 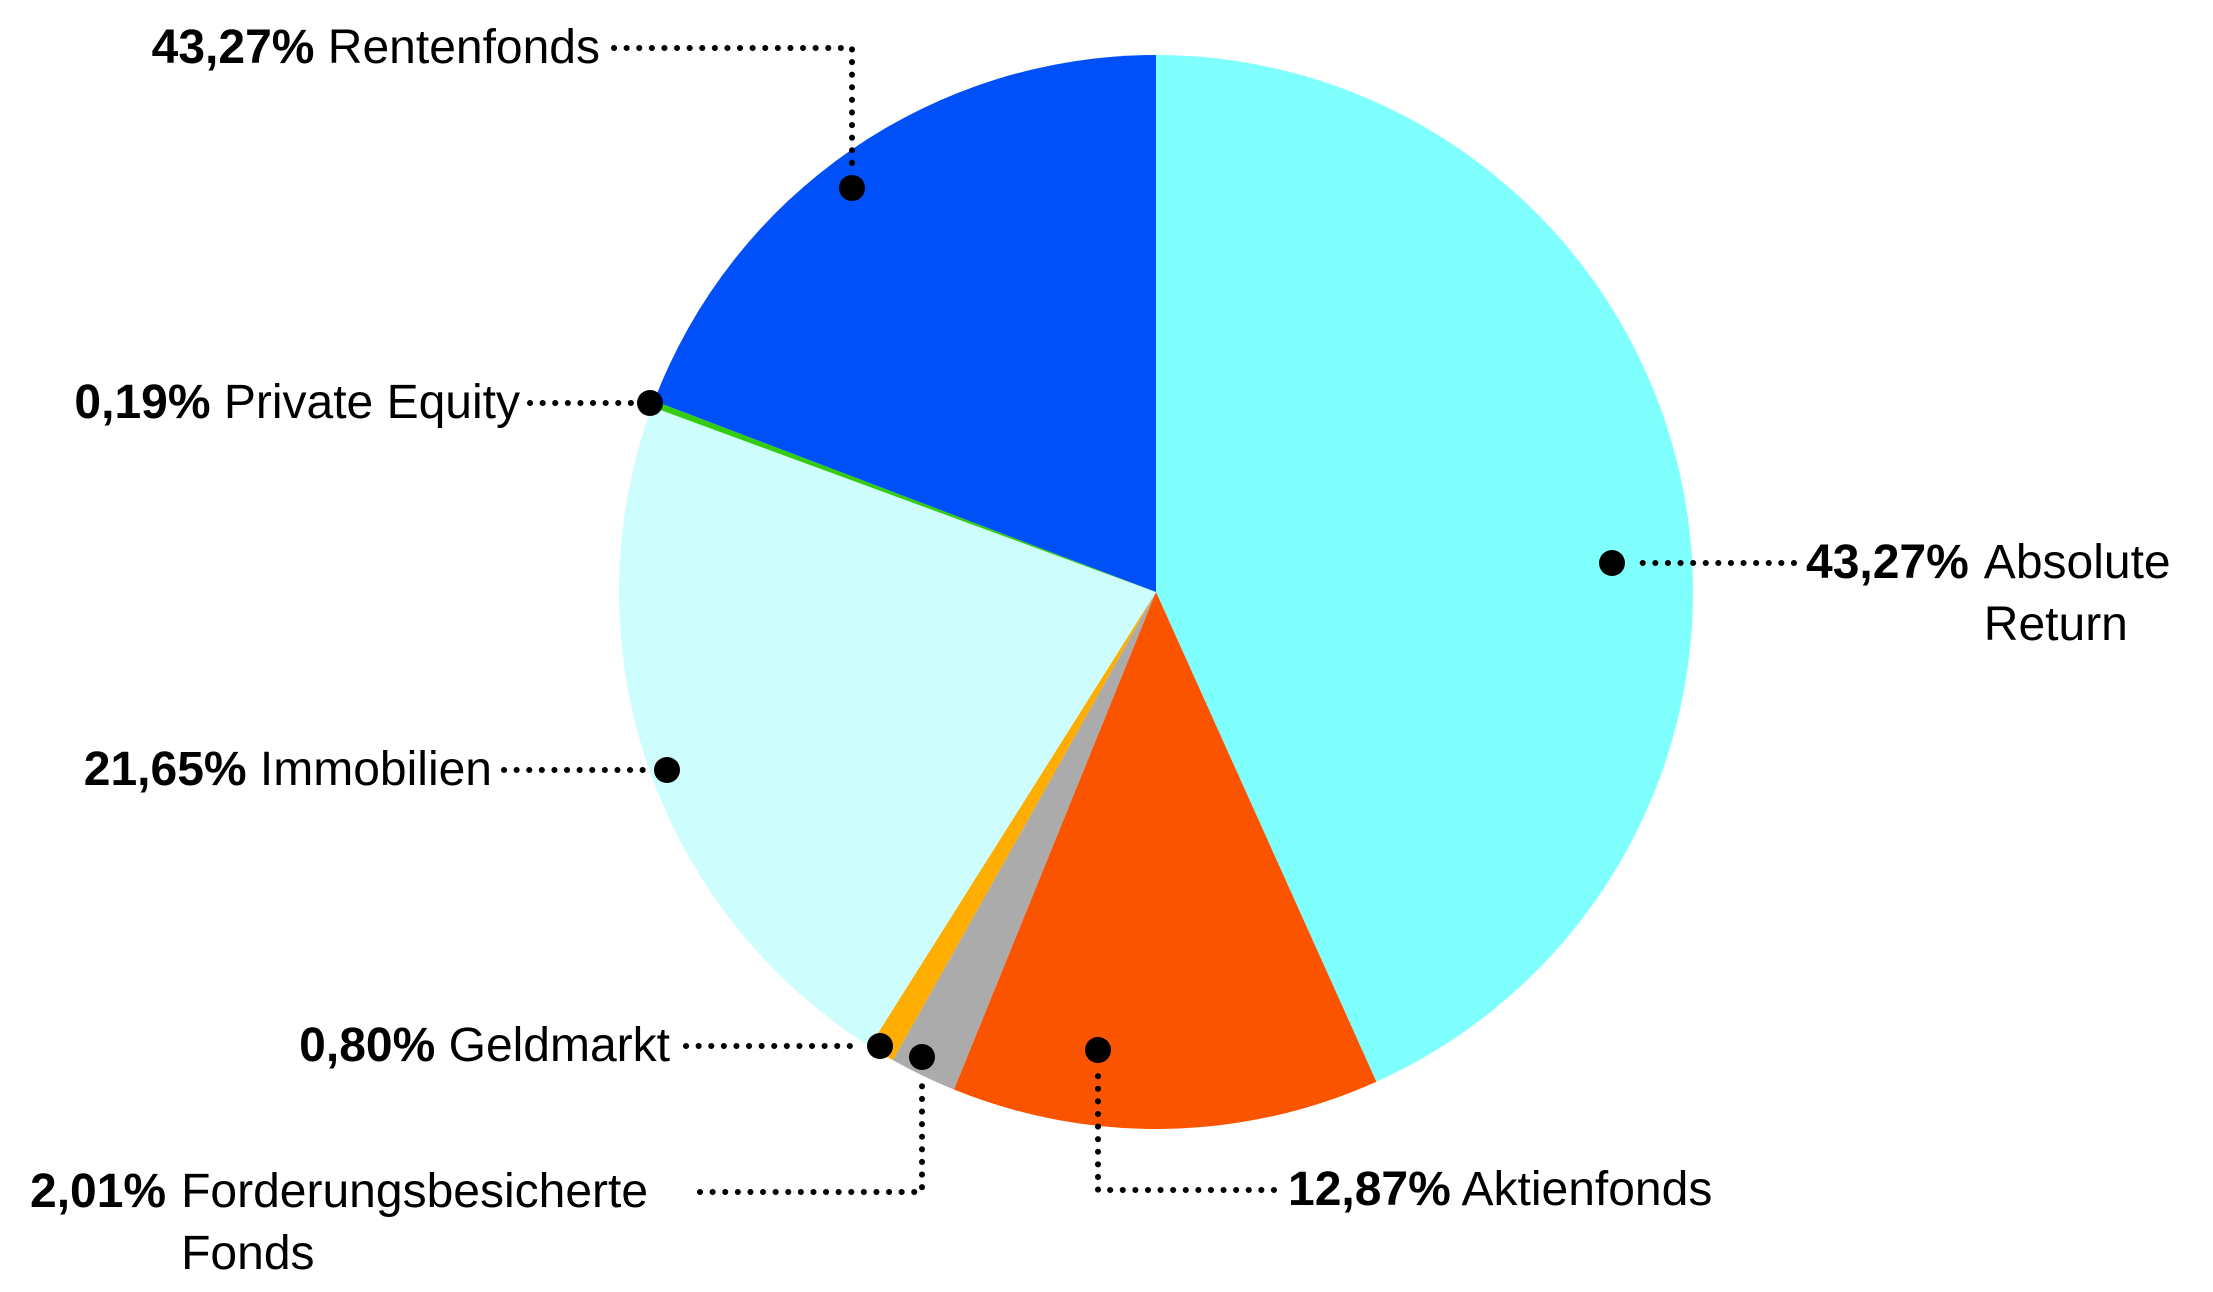 I want to click on pie-slice-immobilien, so click(x=887, y=726).